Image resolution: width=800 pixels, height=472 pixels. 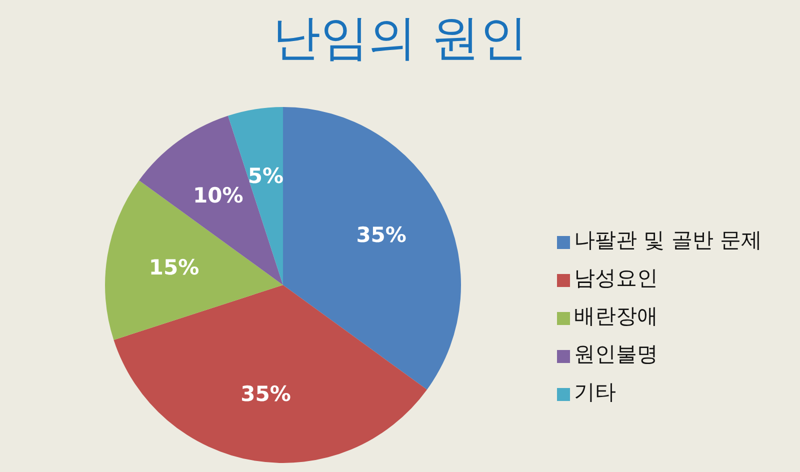 What do you see at coordinates (616, 316) in the screenshot?
I see `legend-label: 배란장애` at bounding box center [616, 316].